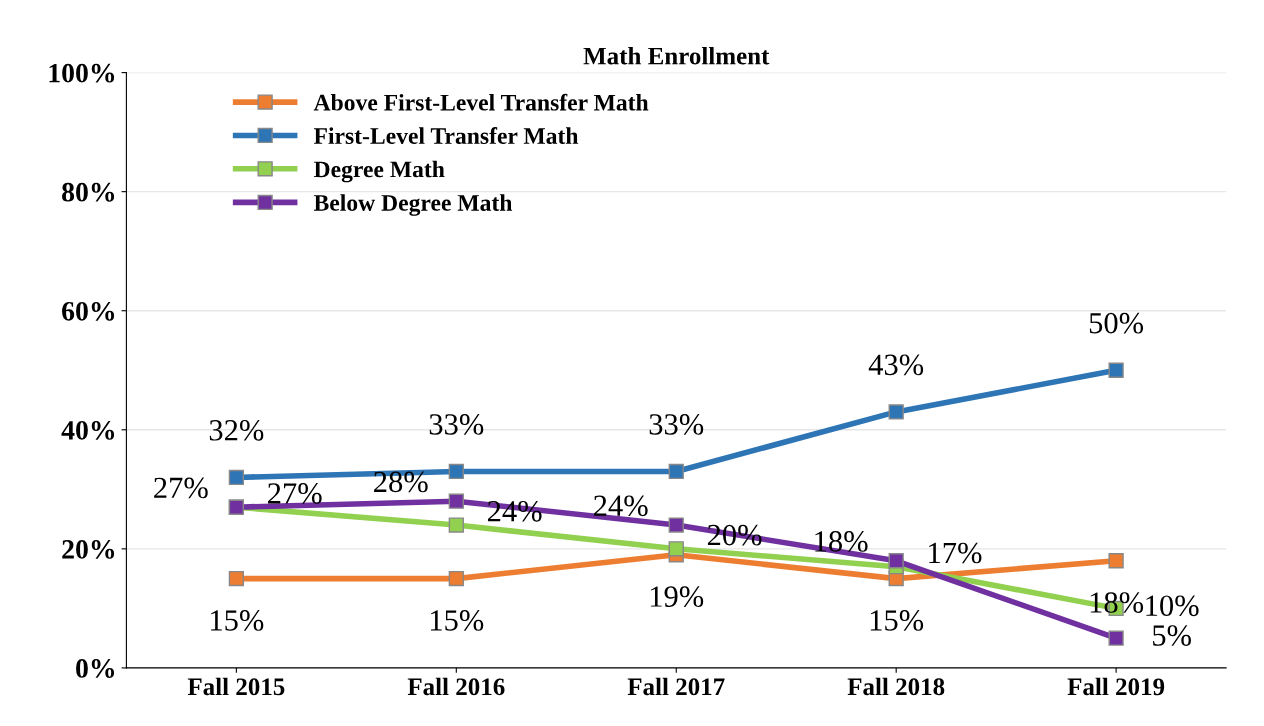 The width and height of the screenshot is (1264, 726). What do you see at coordinates (88, 311) in the screenshot?
I see `y-tick-label: 60%` at bounding box center [88, 311].